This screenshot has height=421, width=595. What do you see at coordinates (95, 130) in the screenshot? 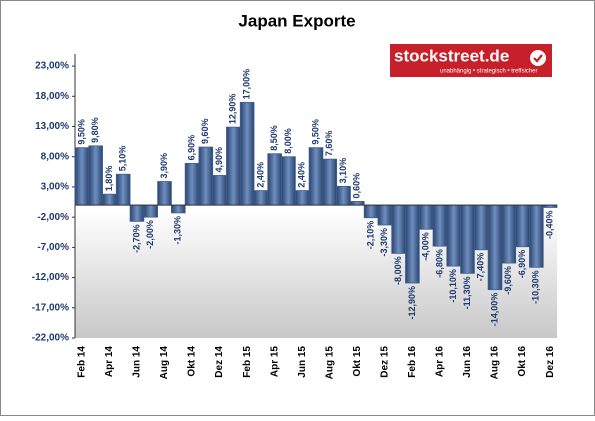
I see `value-label: 9,80%` at bounding box center [95, 130].